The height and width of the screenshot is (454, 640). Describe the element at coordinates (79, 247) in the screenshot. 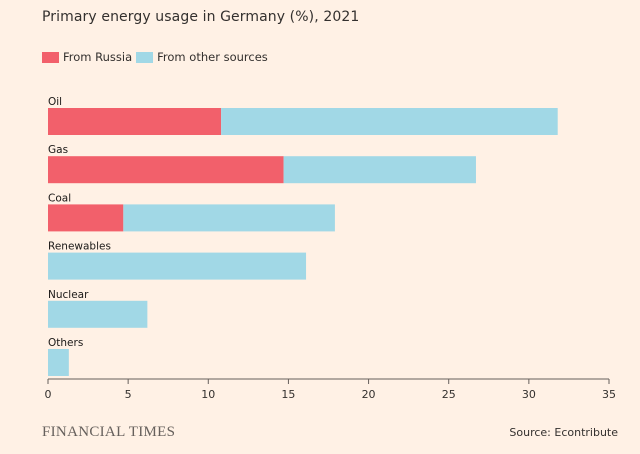

I see `category-label-renewables: Renewables` at that location.